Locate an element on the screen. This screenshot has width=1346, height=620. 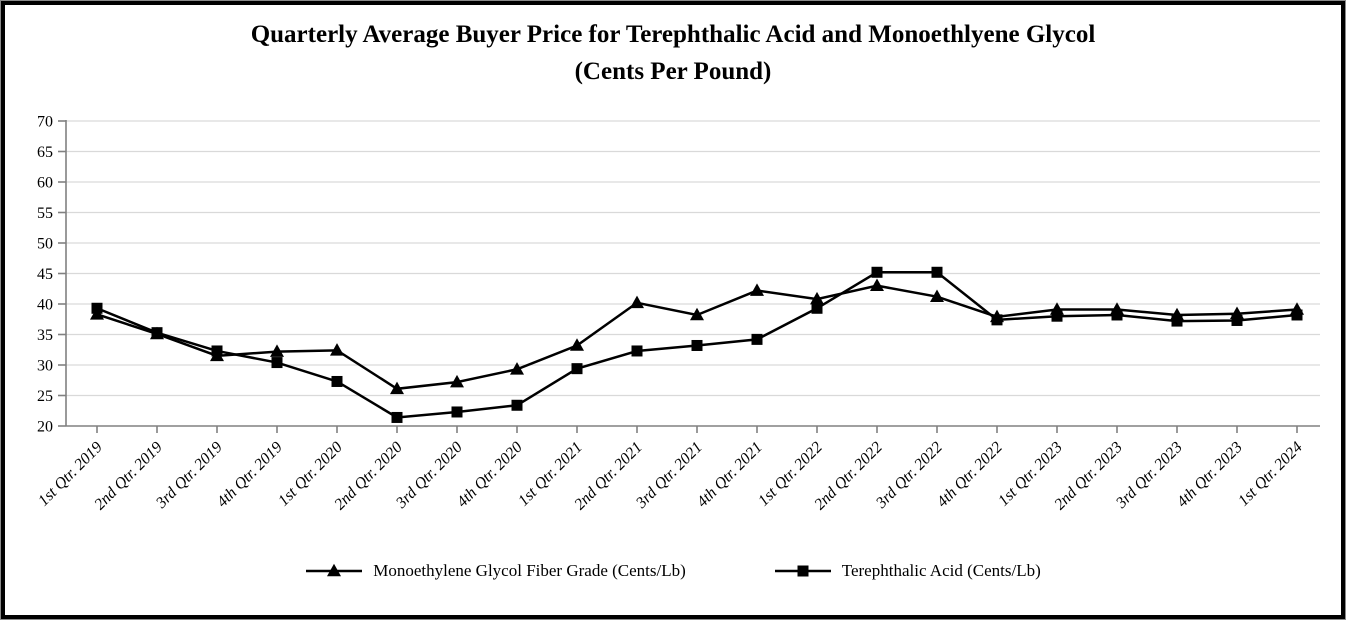
legend-label-terephthalic-acid: Terephthalic Acid (Cents/Lb) is located at coordinates (941, 570).